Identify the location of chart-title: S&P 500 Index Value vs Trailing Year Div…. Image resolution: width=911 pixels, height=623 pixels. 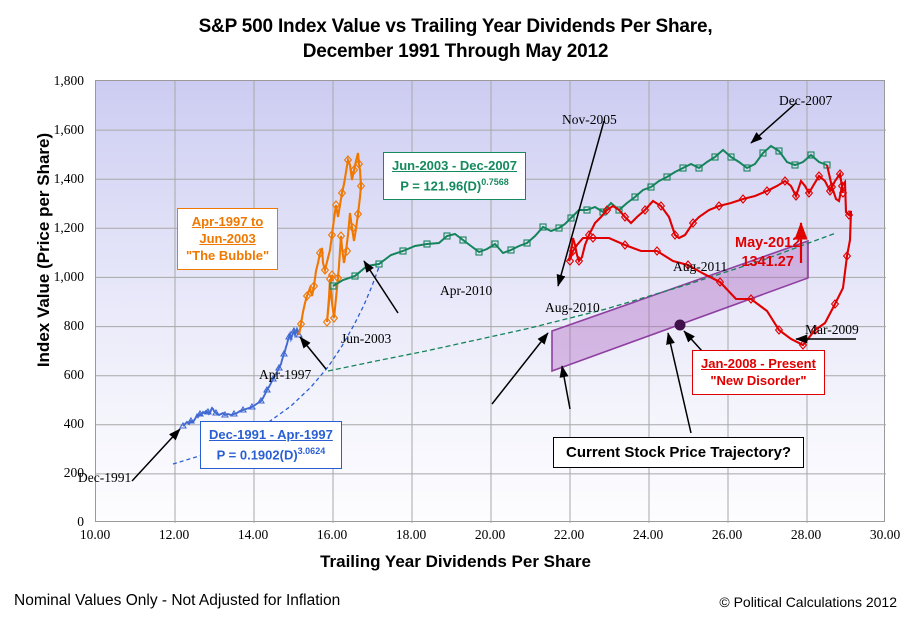
(455, 39).